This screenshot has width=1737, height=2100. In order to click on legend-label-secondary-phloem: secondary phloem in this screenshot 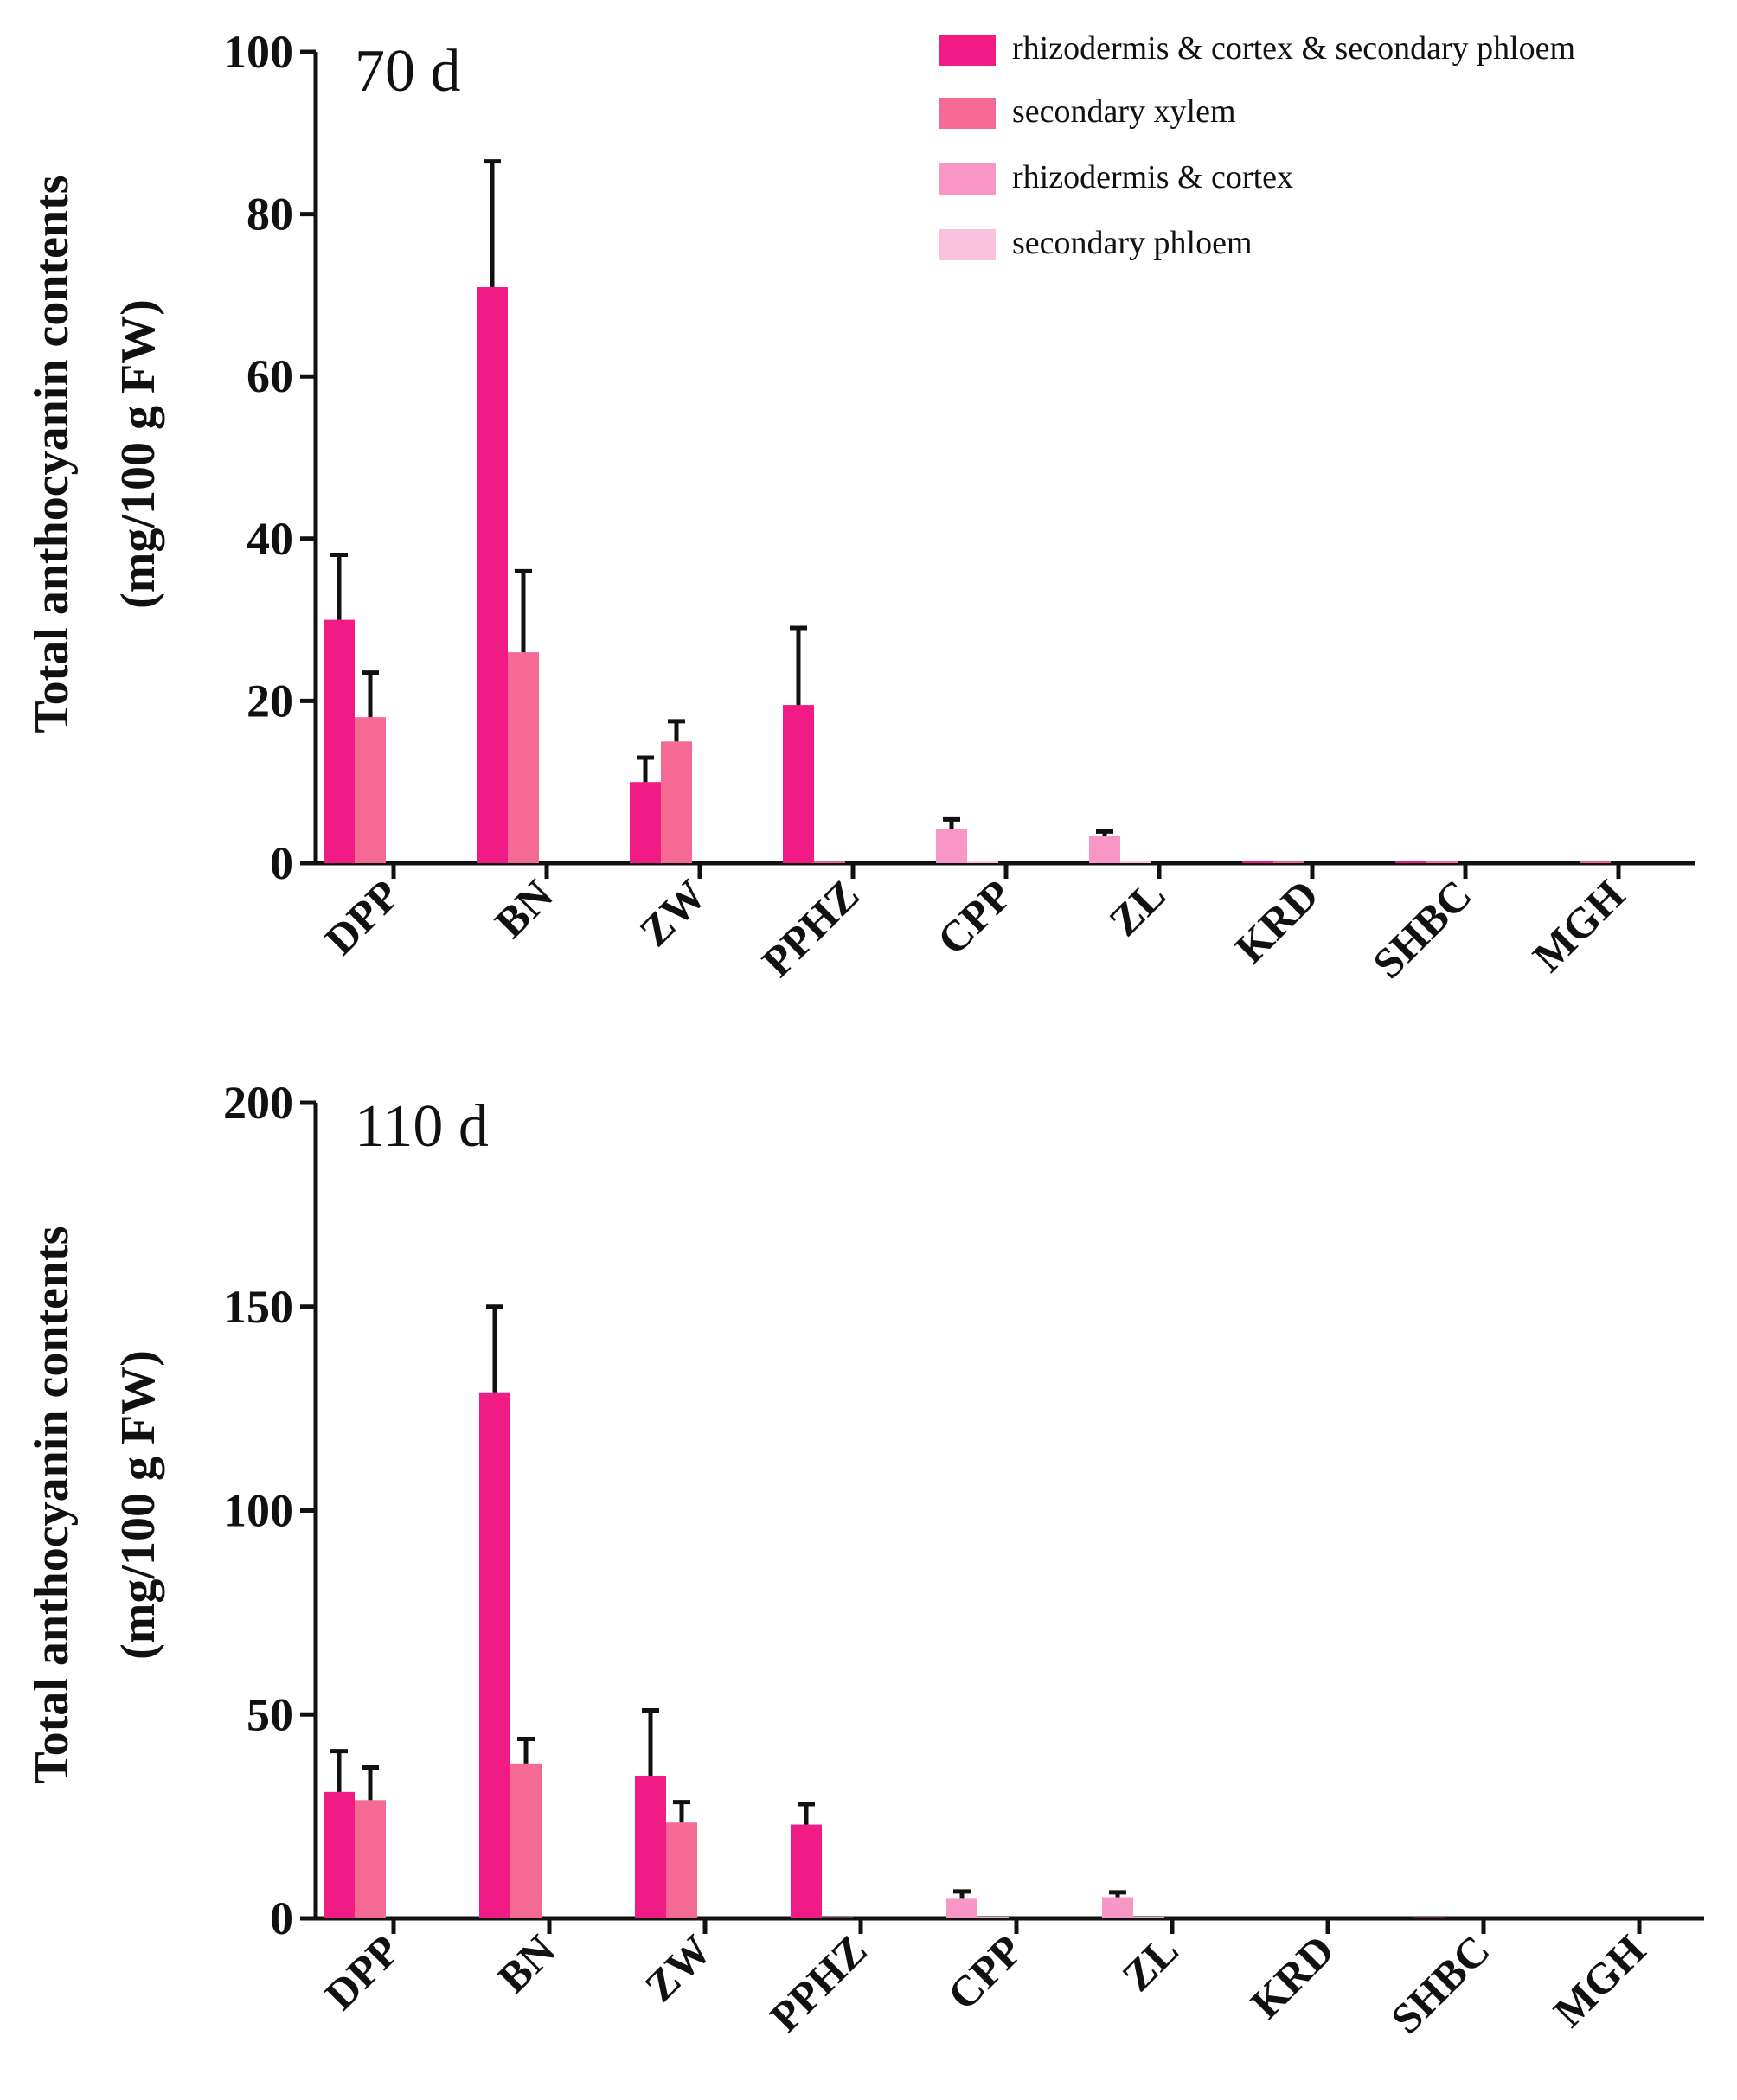, I will do `click(1132, 243)`.